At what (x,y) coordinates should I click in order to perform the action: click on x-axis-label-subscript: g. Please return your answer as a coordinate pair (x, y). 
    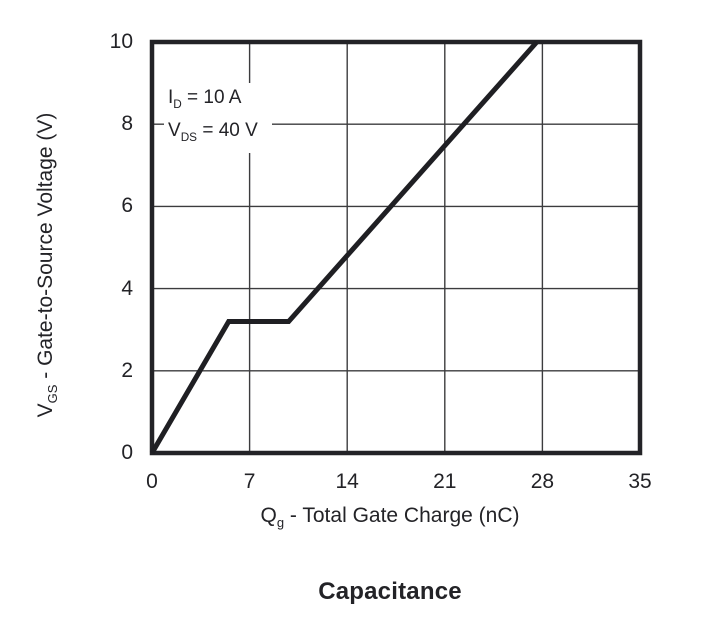
    Looking at the image, I should click on (280, 523).